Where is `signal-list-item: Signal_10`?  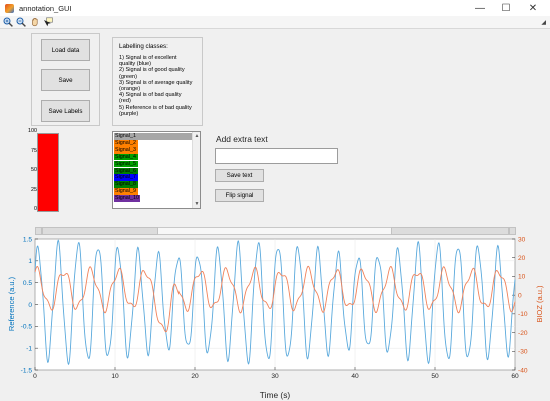
signal-list-item: Signal_10 is located at coordinates (127, 198).